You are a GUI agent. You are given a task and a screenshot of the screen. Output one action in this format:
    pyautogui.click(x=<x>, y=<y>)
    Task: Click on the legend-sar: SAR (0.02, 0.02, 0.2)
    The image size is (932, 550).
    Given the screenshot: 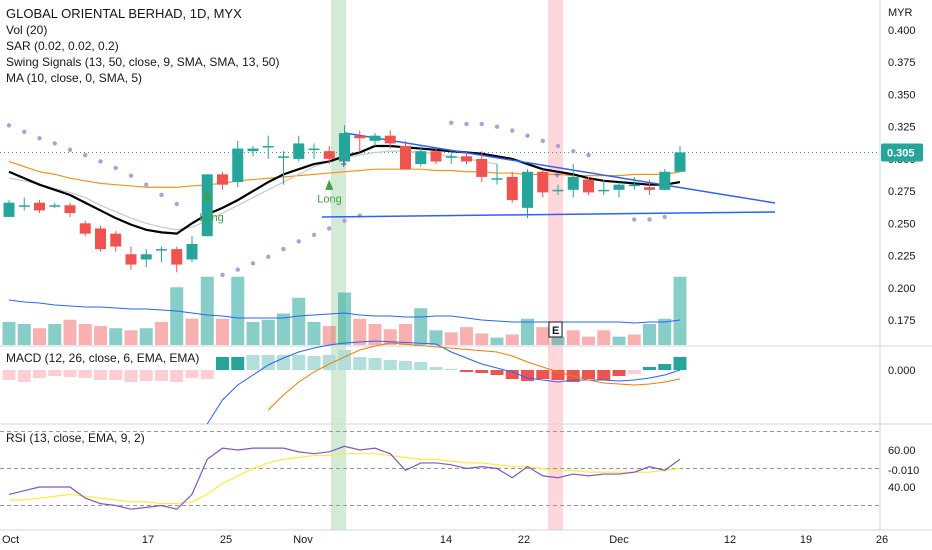 What is the action you would take?
    pyautogui.click(x=62, y=46)
    